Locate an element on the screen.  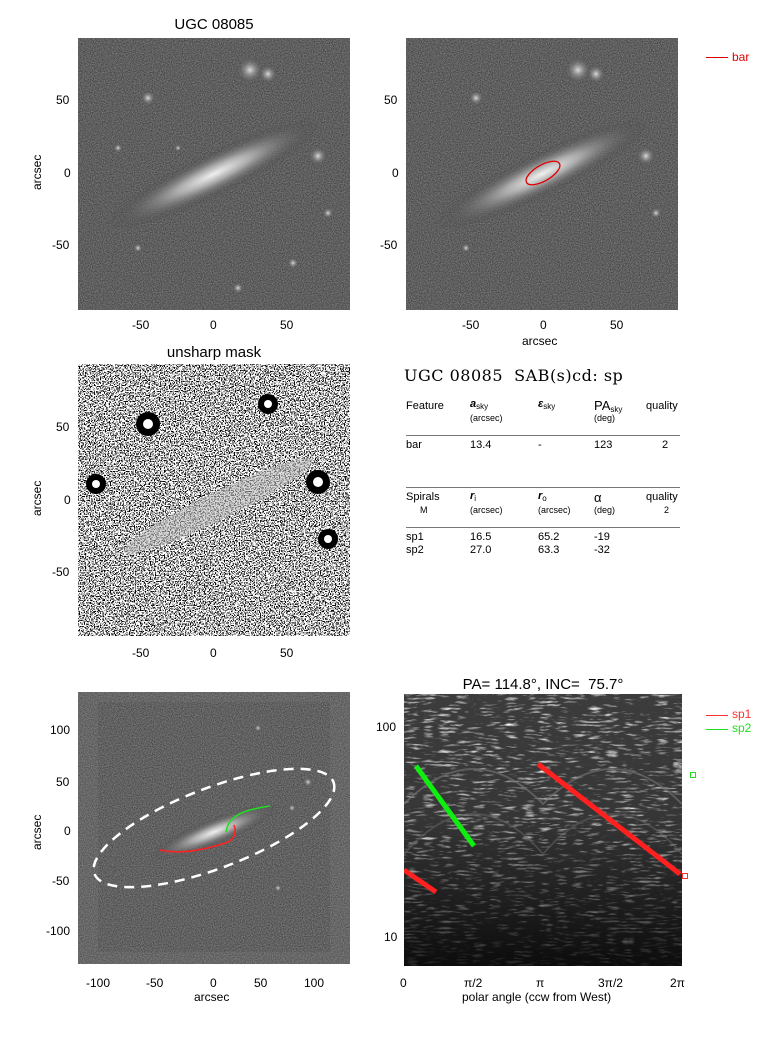
panel6-xlabel: polar angle (ccw from West) is located at coordinates (537, 997).